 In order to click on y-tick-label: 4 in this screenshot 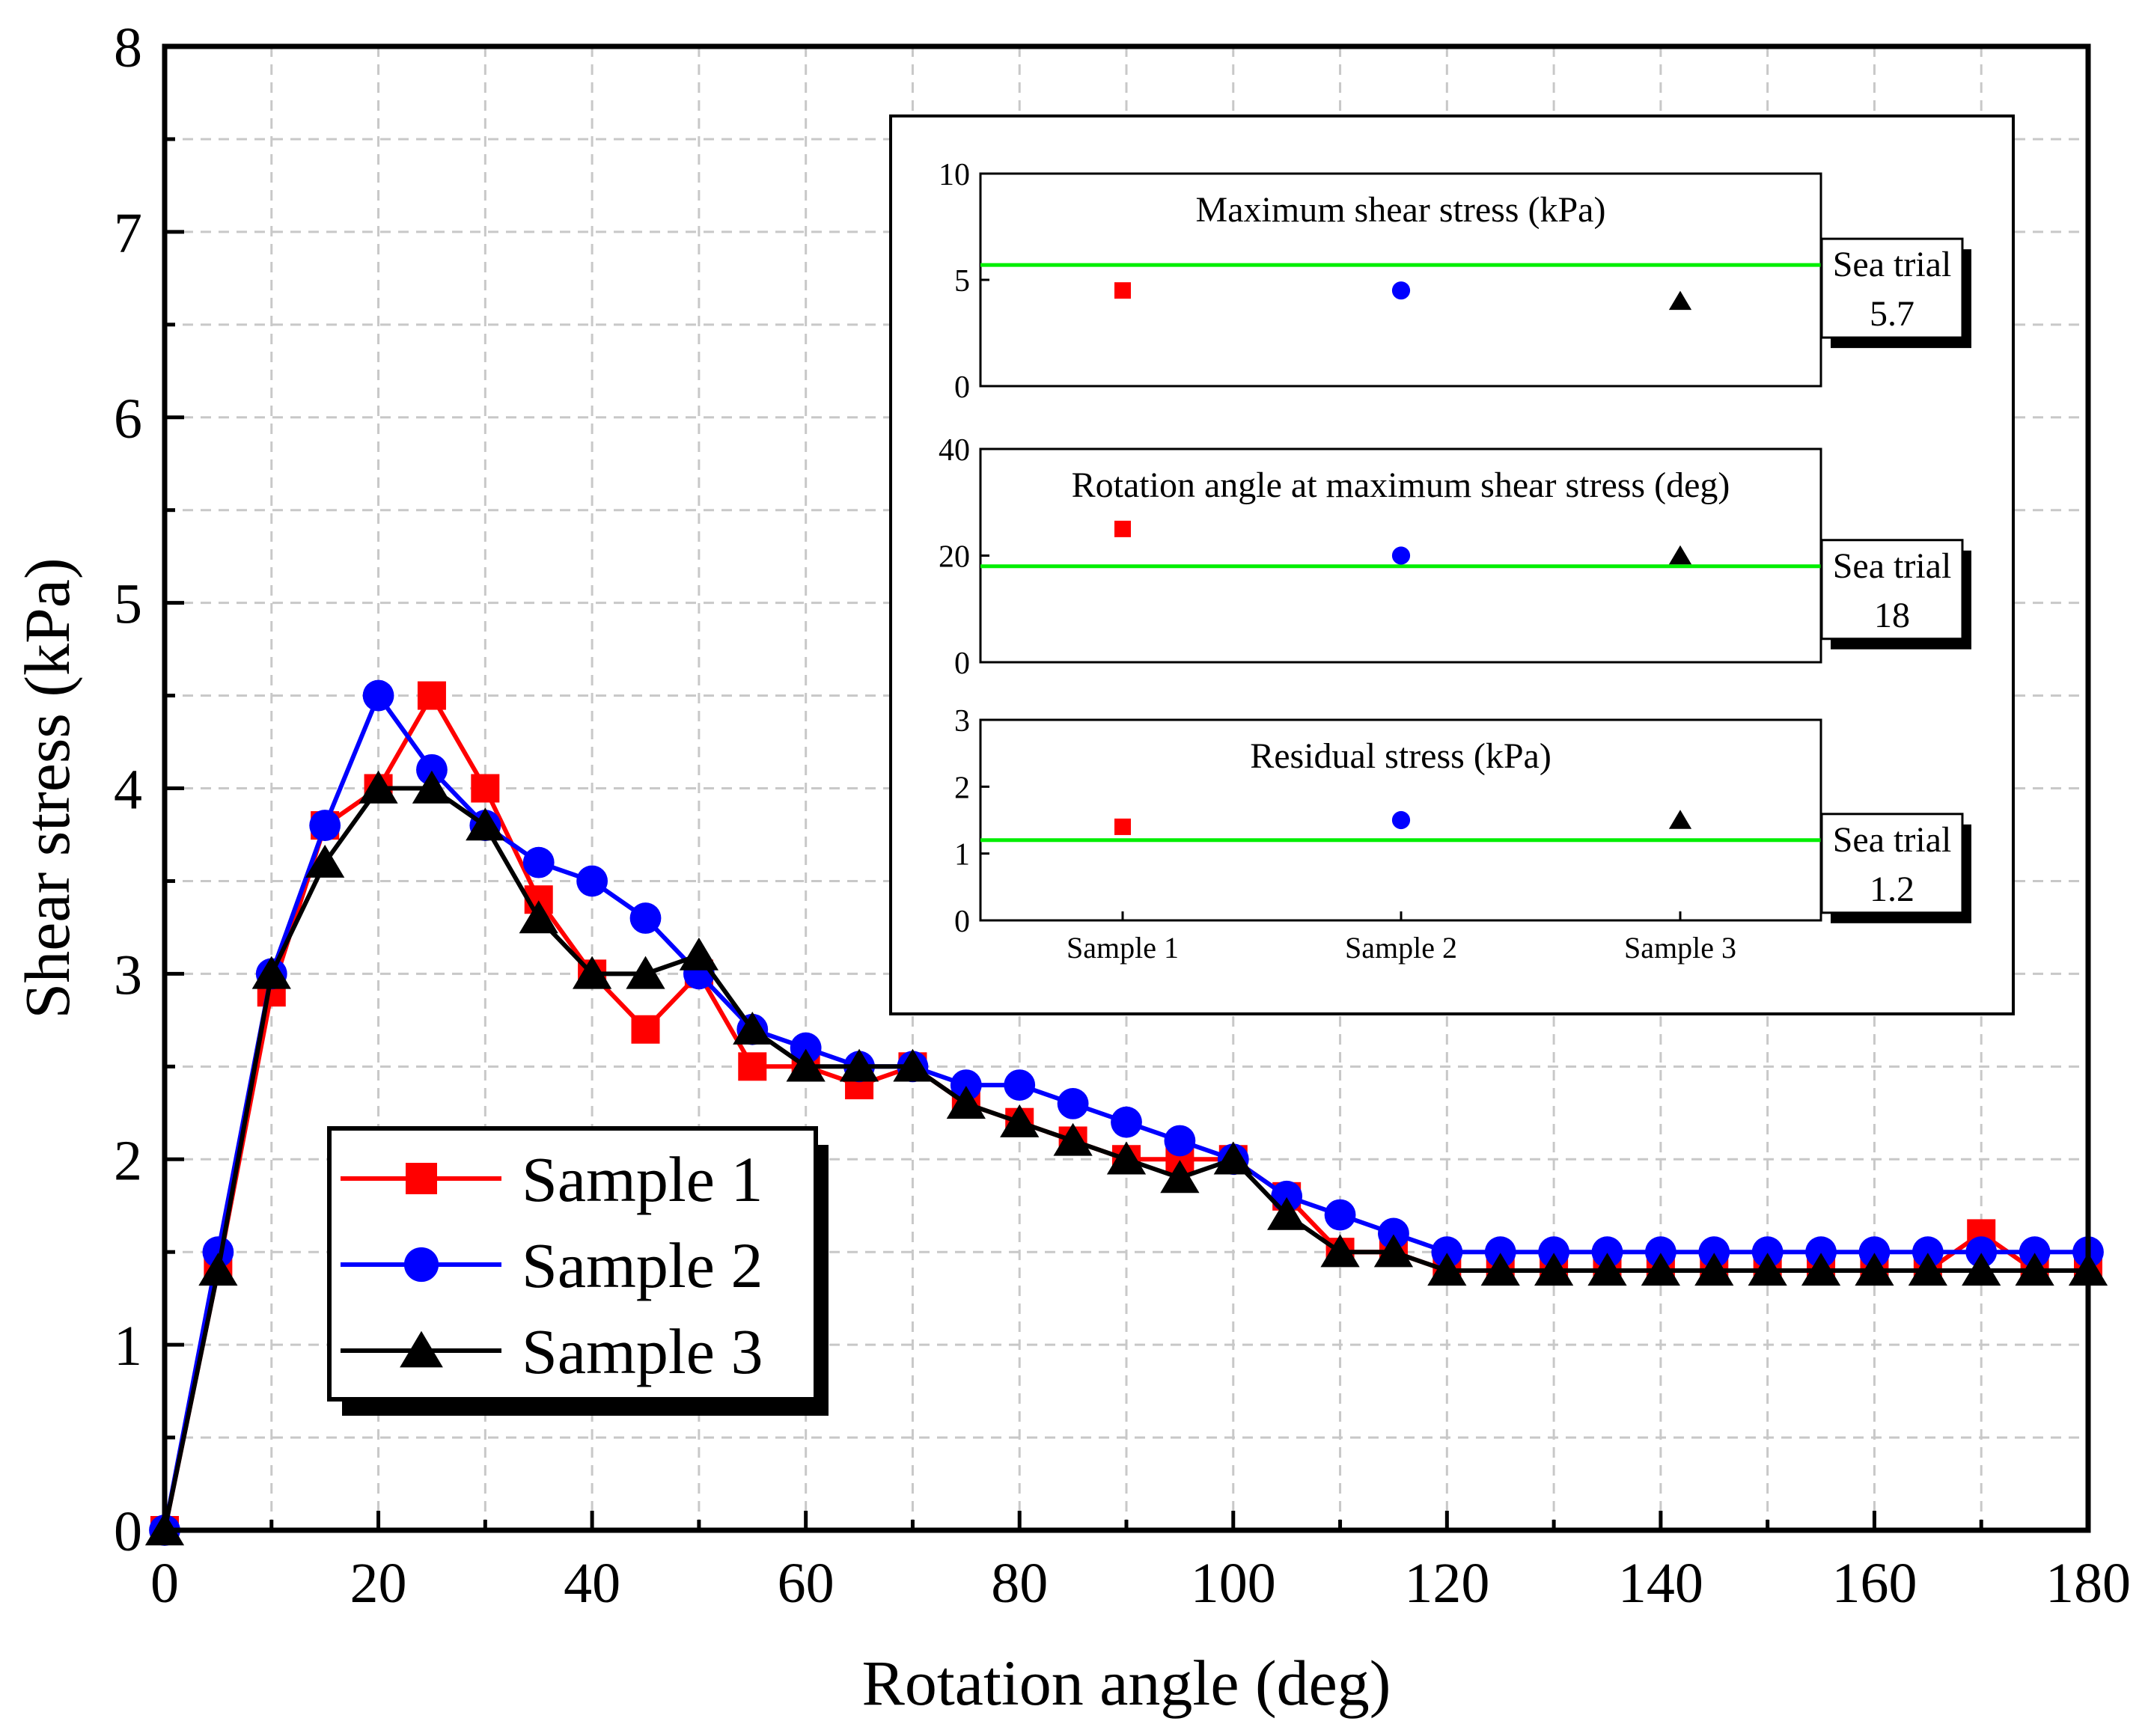, I will do `click(128, 790)`.